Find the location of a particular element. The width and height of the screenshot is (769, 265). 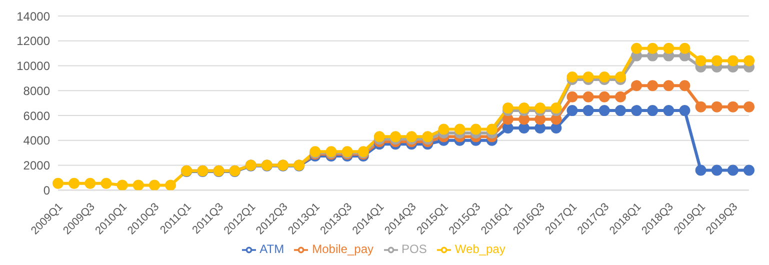

legend-label: ATM is located at coordinates (272, 249).